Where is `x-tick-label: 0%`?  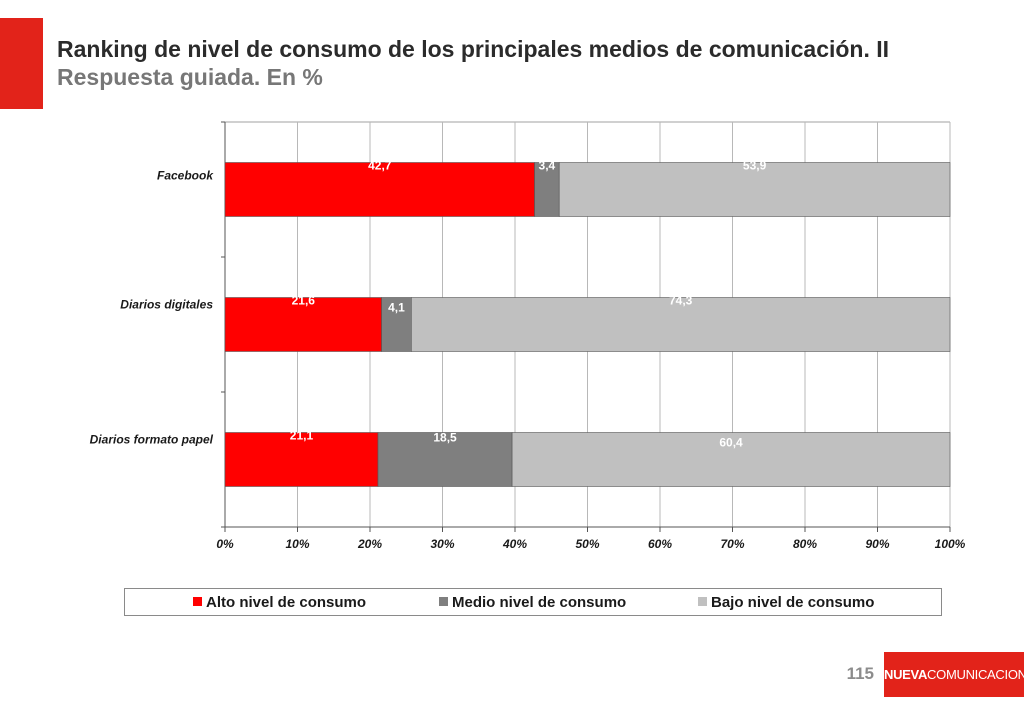
x-tick-label: 0% is located at coordinates (225, 544).